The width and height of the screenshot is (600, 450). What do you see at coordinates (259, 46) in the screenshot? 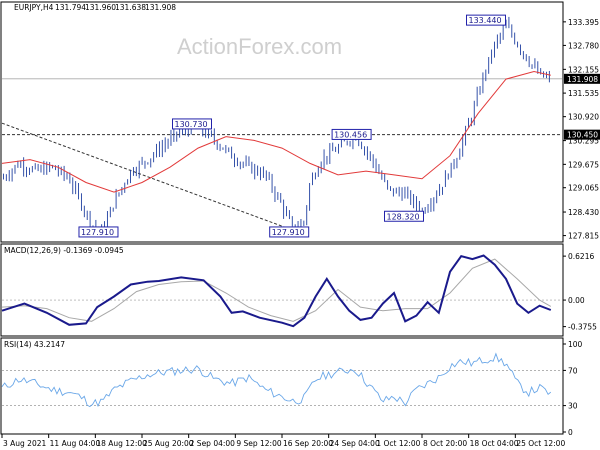
I see `watermark: ActionForex.com` at bounding box center [259, 46].